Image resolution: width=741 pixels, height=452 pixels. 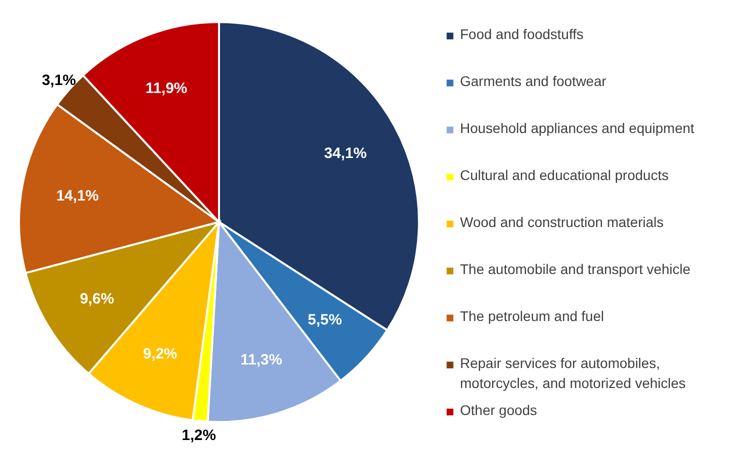 I want to click on data-label: 5,5%, so click(x=325, y=320).